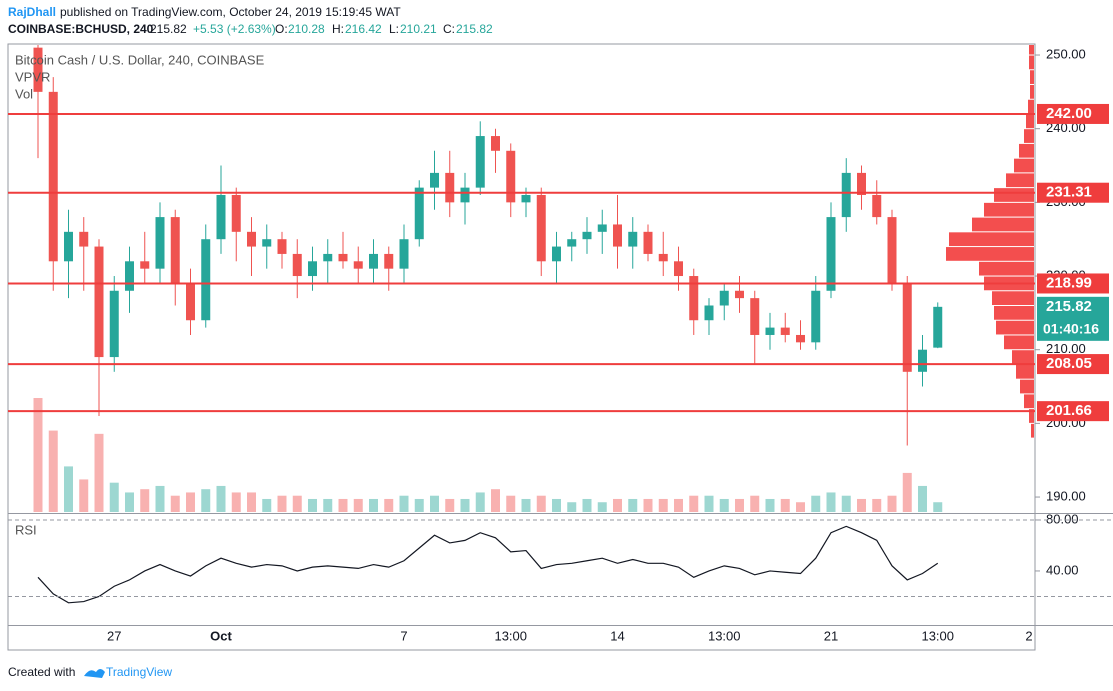 The image size is (1113, 691). Describe the element at coordinates (234, 29) in the screenshot. I see `change: +5.53 (+2.63%)` at that location.